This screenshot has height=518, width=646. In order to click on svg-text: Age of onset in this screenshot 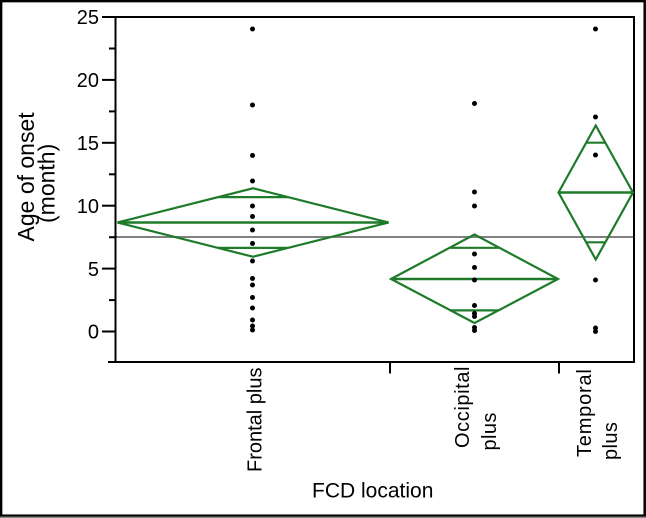, I will do `click(26, 177)`.